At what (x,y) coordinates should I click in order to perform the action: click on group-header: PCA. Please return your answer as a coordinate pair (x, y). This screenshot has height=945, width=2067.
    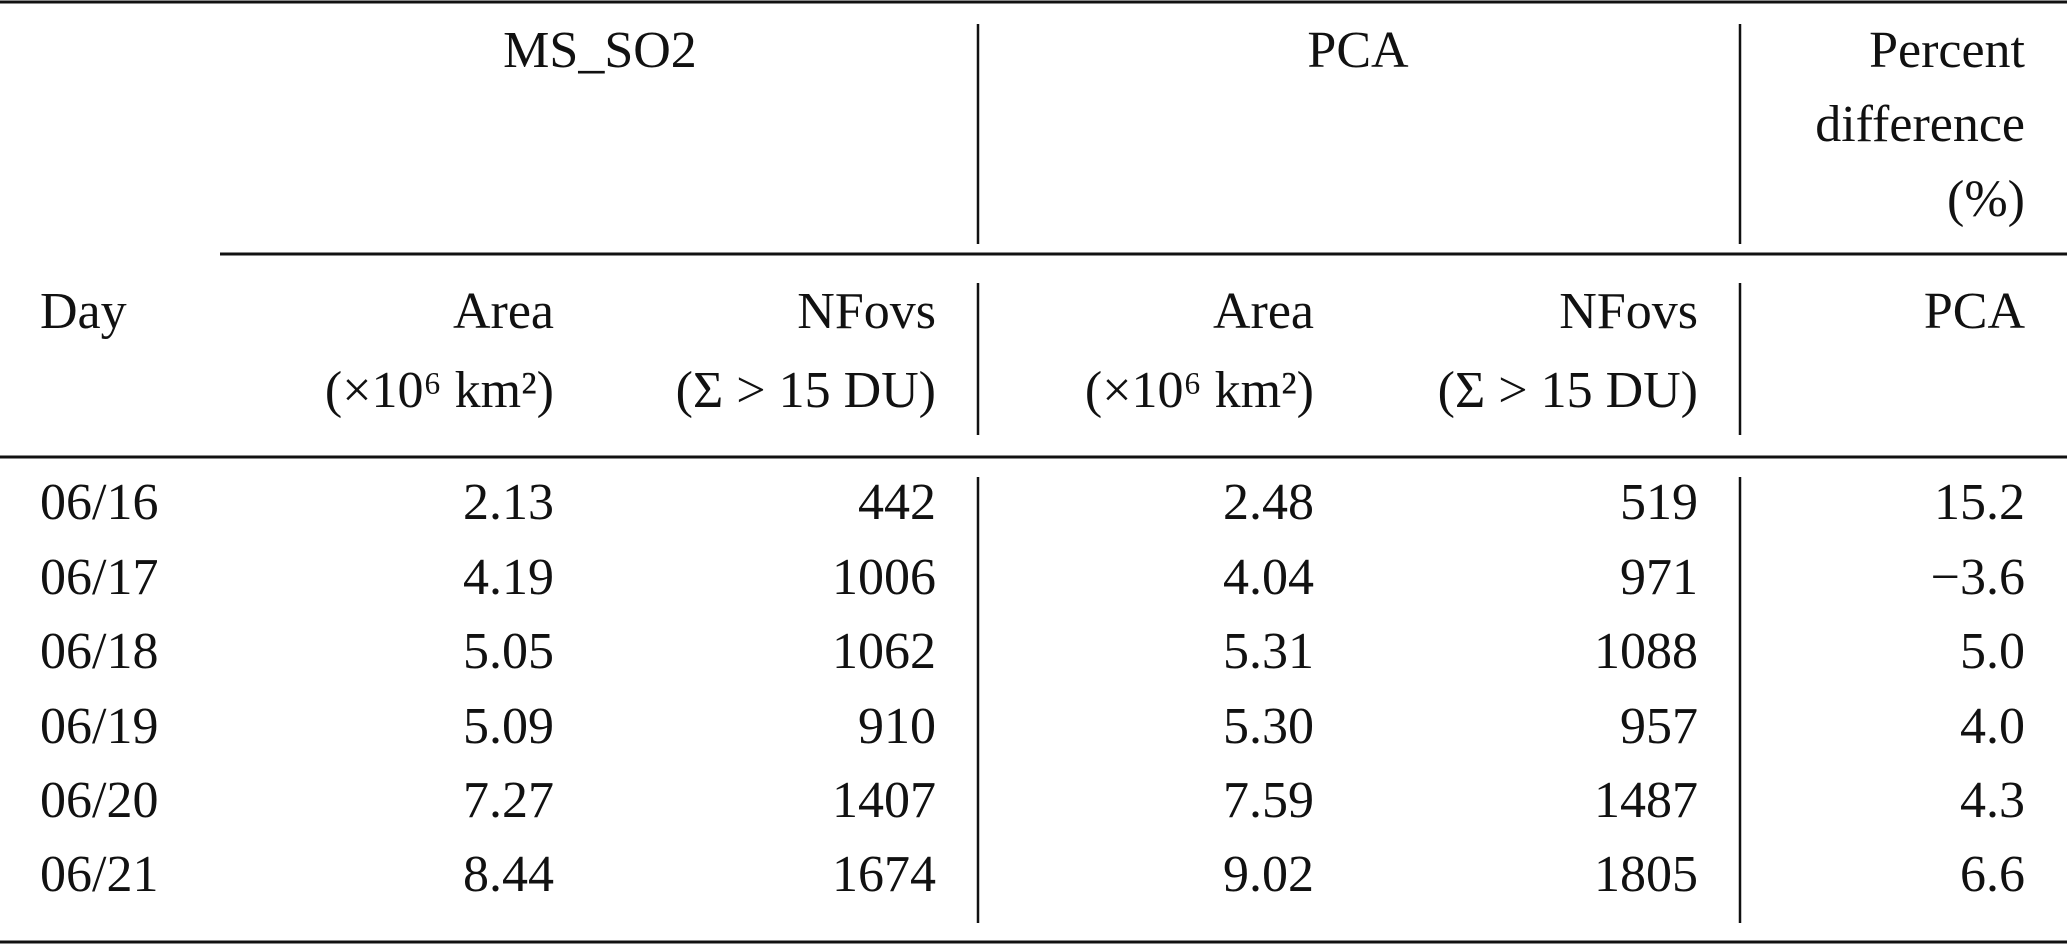
    Looking at the image, I should click on (1358, 50).